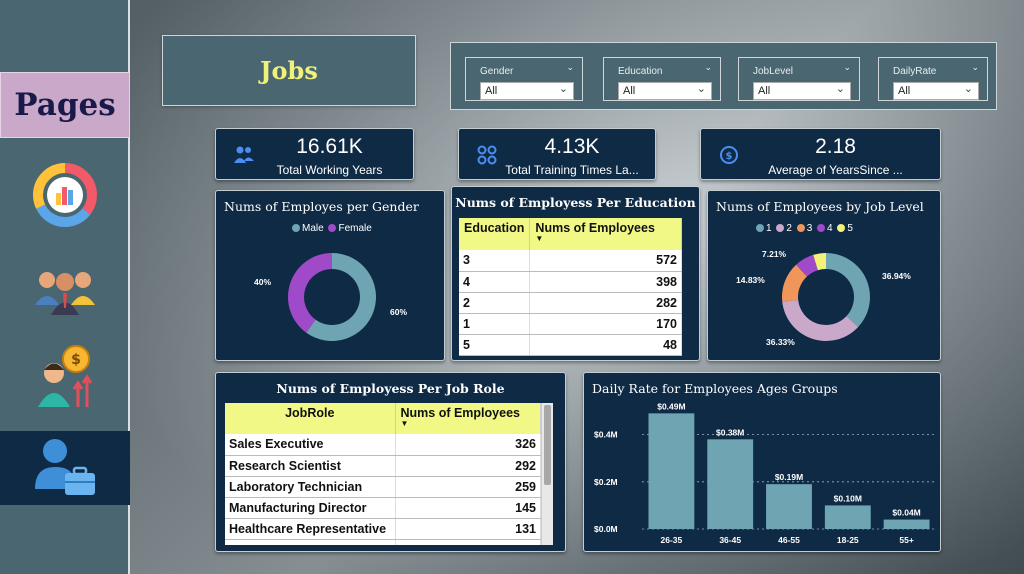 The image size is (1024, 574). What do you see at coordinates (774, 254) in the screenshot?
I see `slice-label-4: 7.21%` at bounding box center [774, 254].